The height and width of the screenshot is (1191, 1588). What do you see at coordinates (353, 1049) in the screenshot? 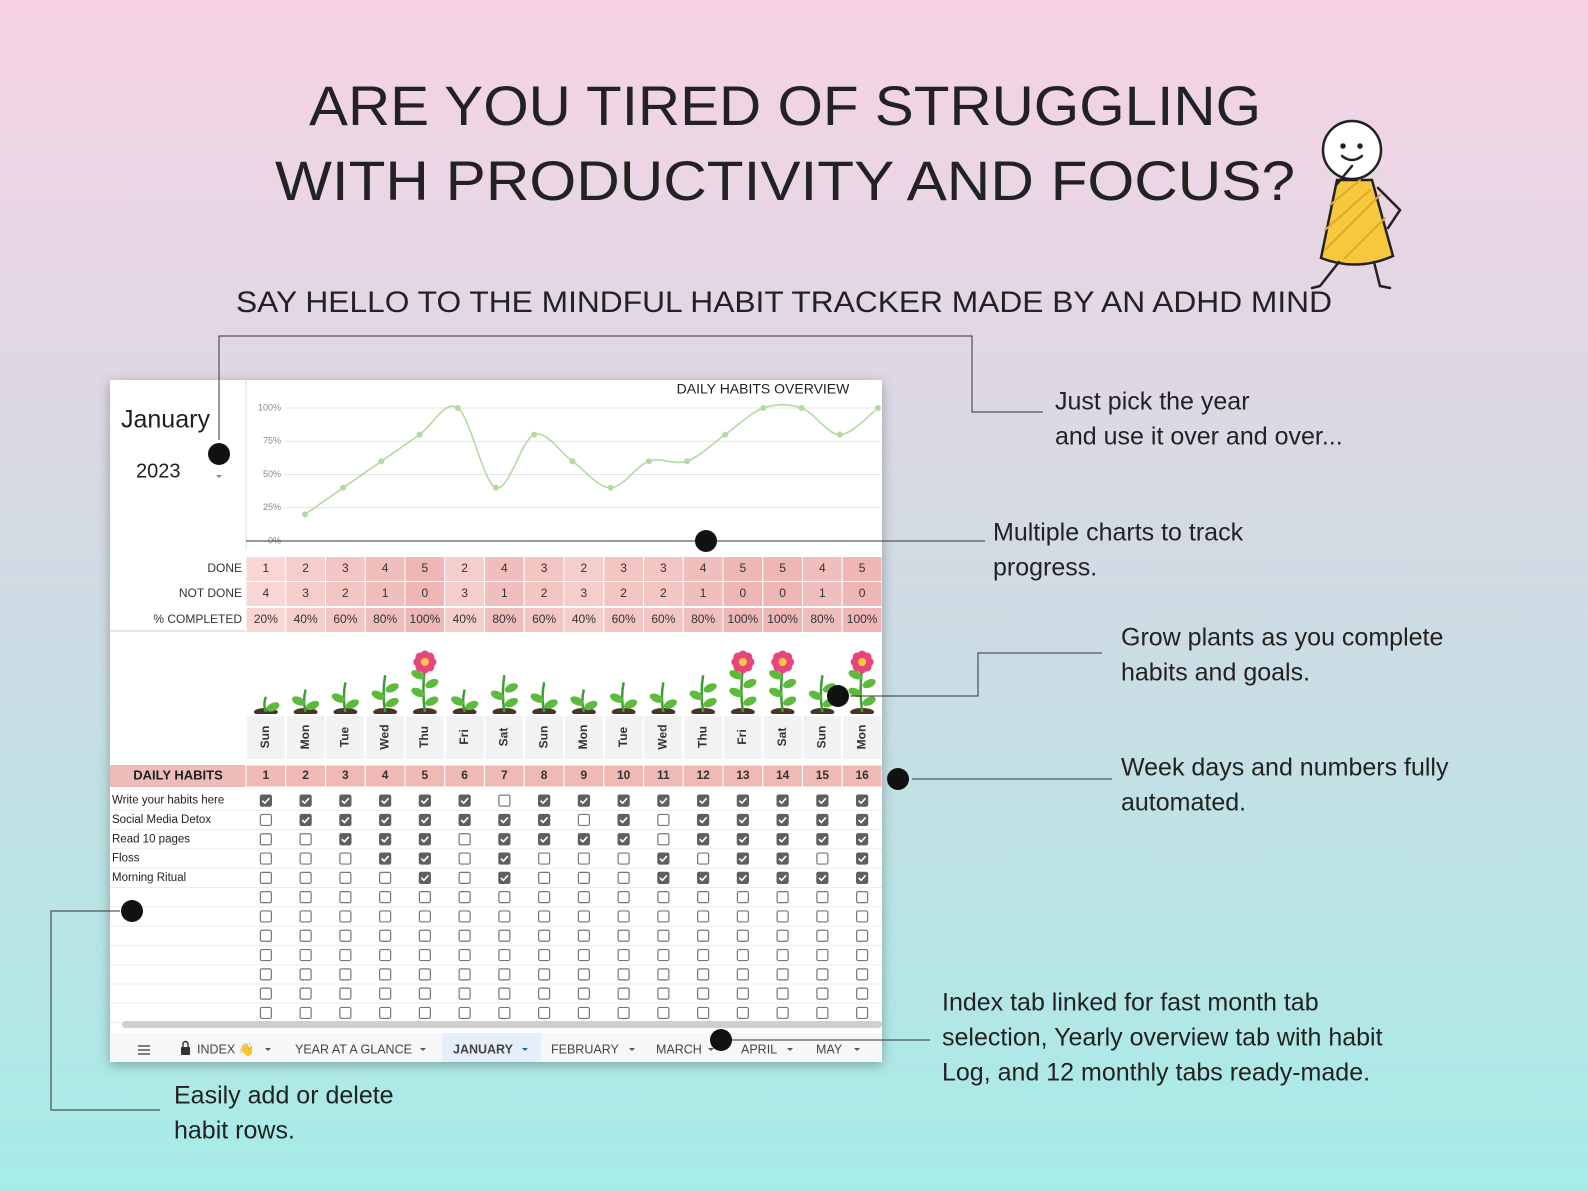
I see `sheet-tab: YEAR AT A GLANCE` at bounding box center [353, 1049].